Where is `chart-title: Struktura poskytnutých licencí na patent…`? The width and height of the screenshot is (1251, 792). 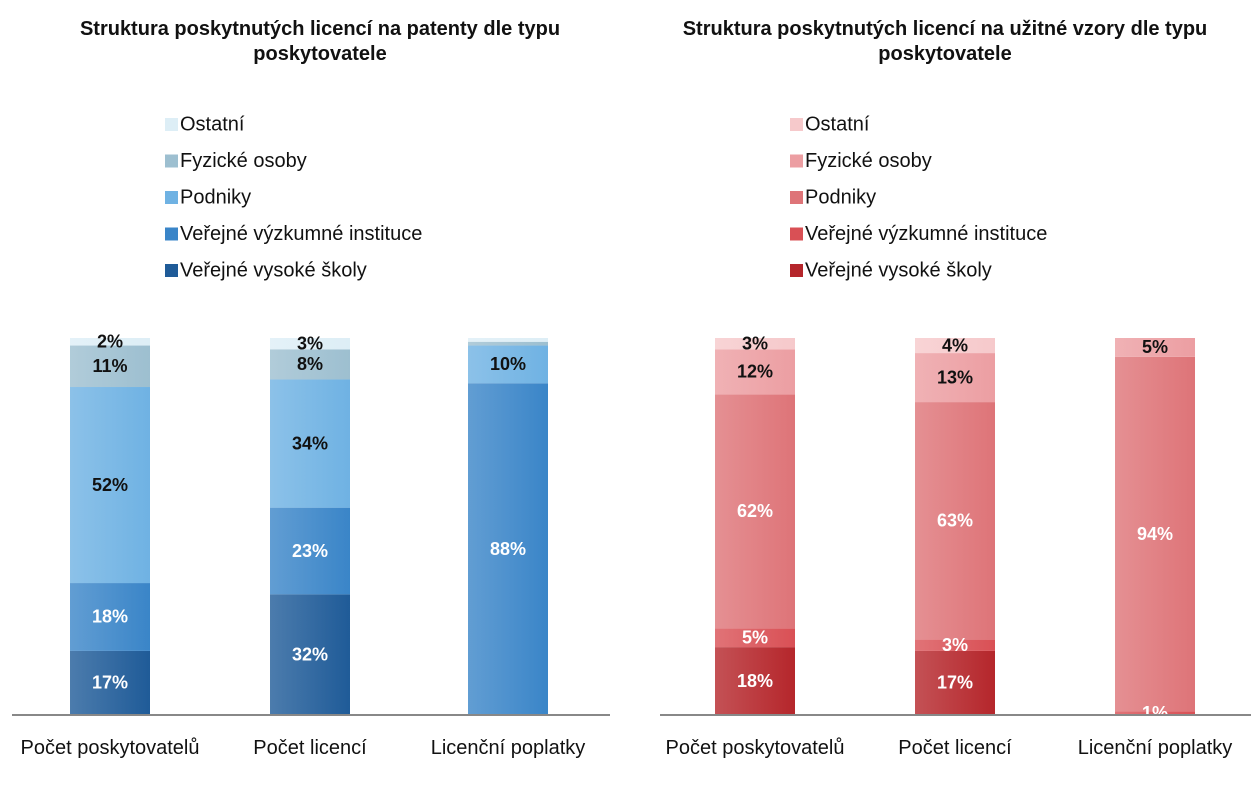
chart-title: Struktura poskytnutých licencí na patent… is located at coordinates (320, 41).